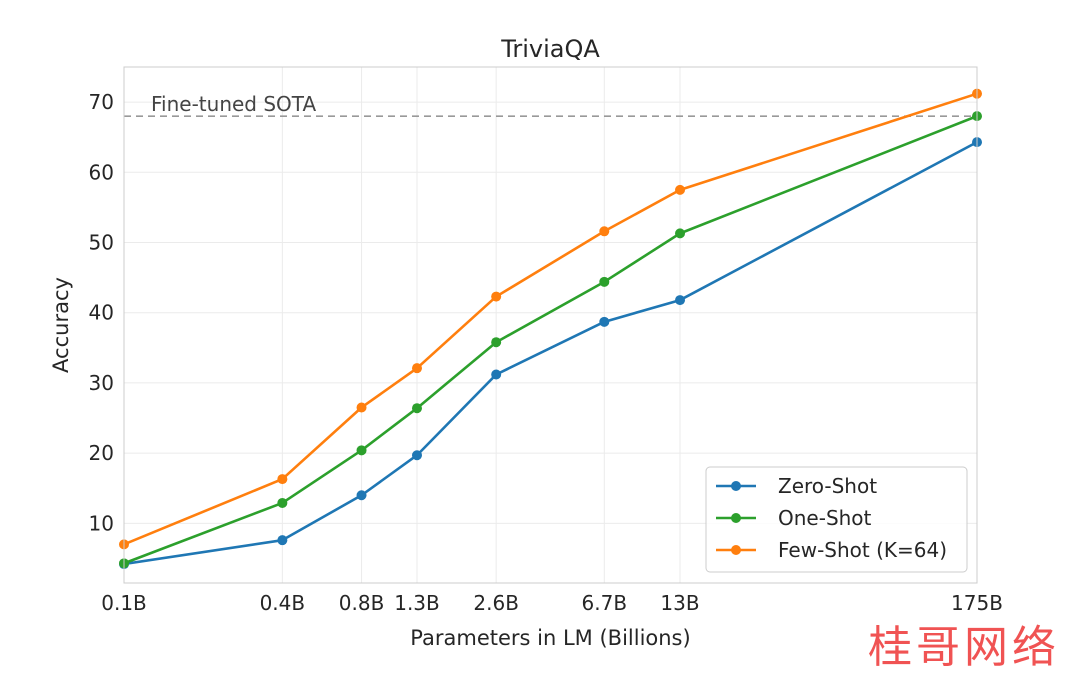  I want to click on x-tick-label: 175B, so click(977, 603).